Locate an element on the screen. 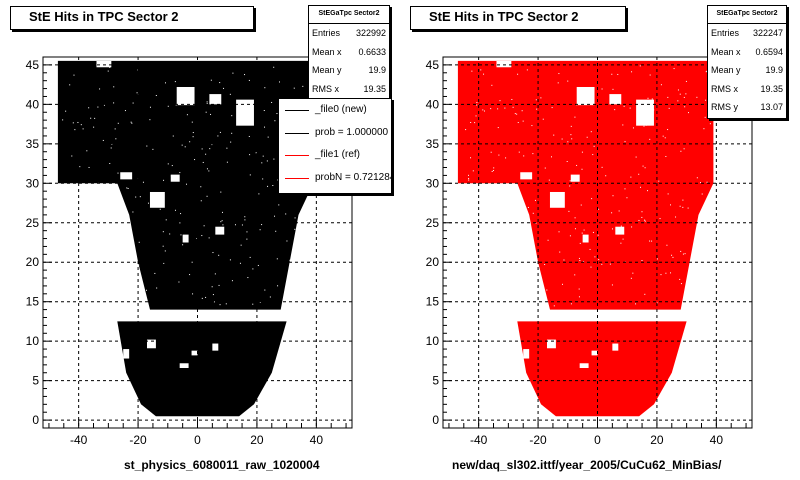 Image resolution: width=800 pixels, height=480 pixels. right-stats-row: Mean x 0.6594 is located at coordinates (747, 51).